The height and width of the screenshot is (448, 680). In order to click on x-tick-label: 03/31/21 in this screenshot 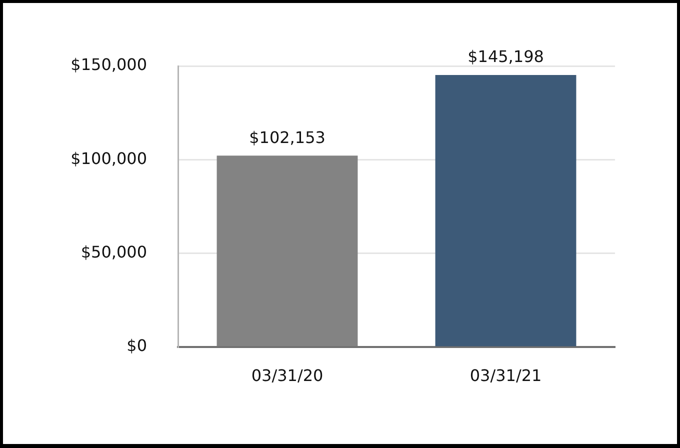, I will do `click(506, 375)`.